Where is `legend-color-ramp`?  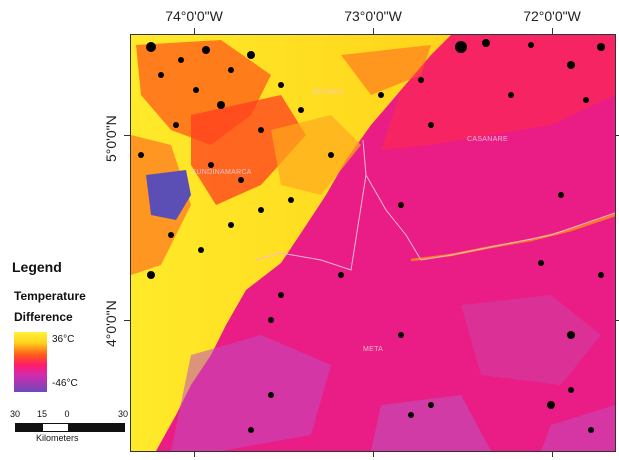 legend-color-ramp is located at coordinates (30, 362).